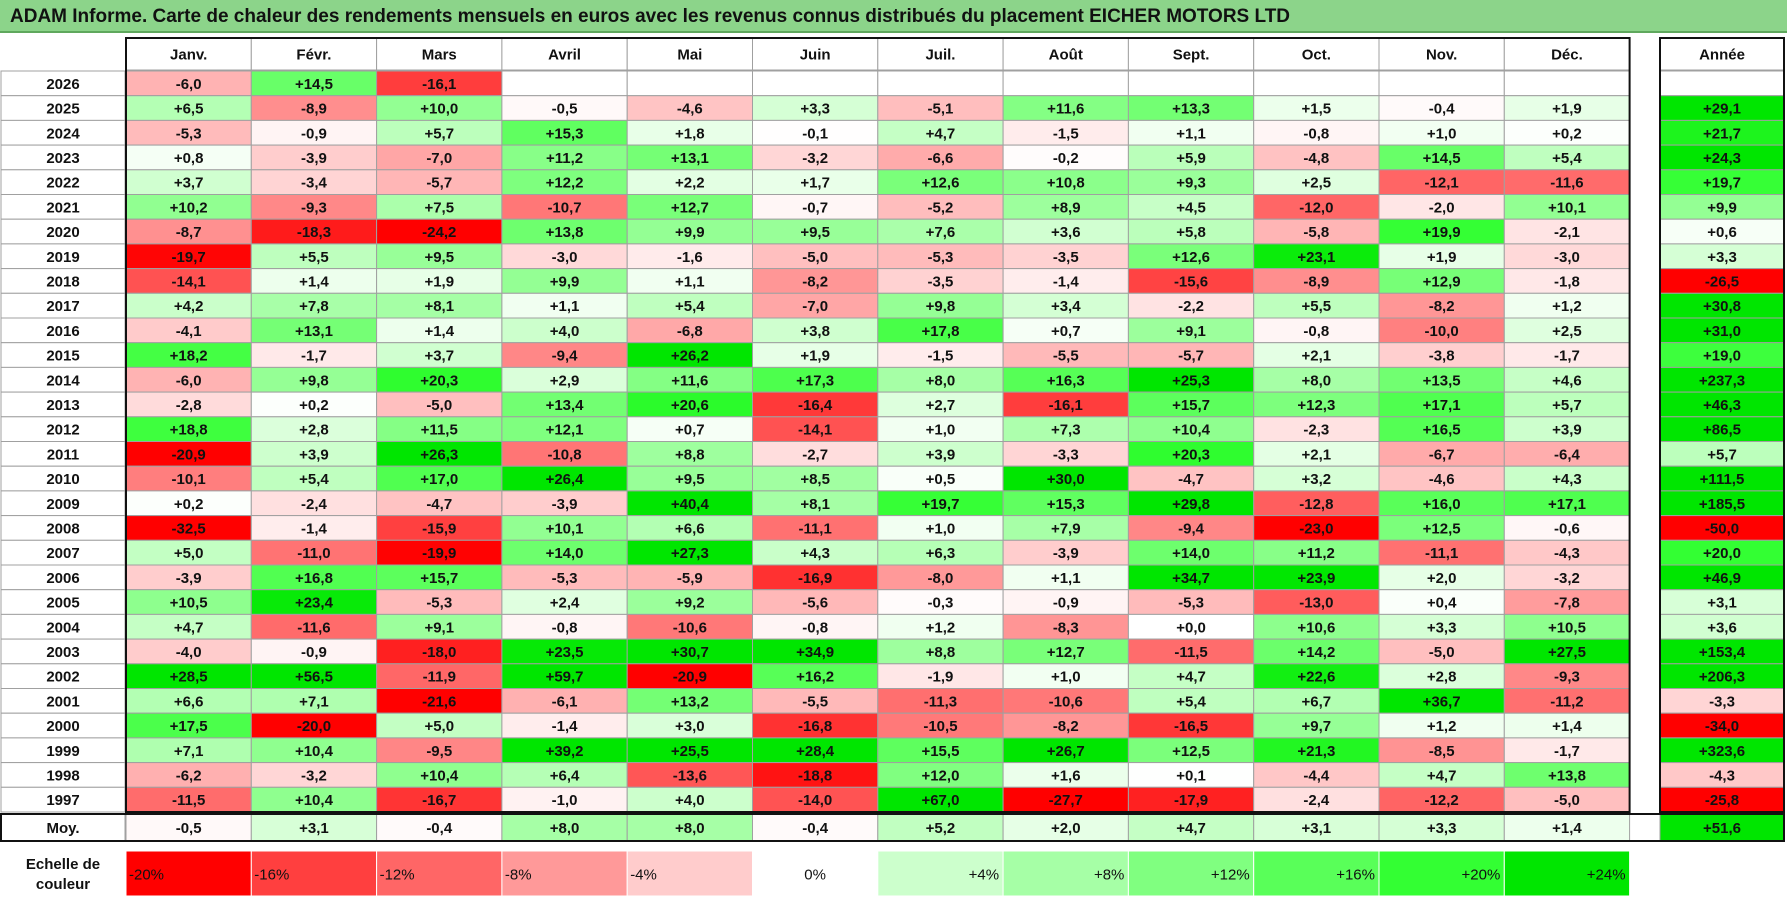  Describe the element at coordinates (690, 503) in the screenshot. I see `heat-cell-2009-5: +40,4` at that location.